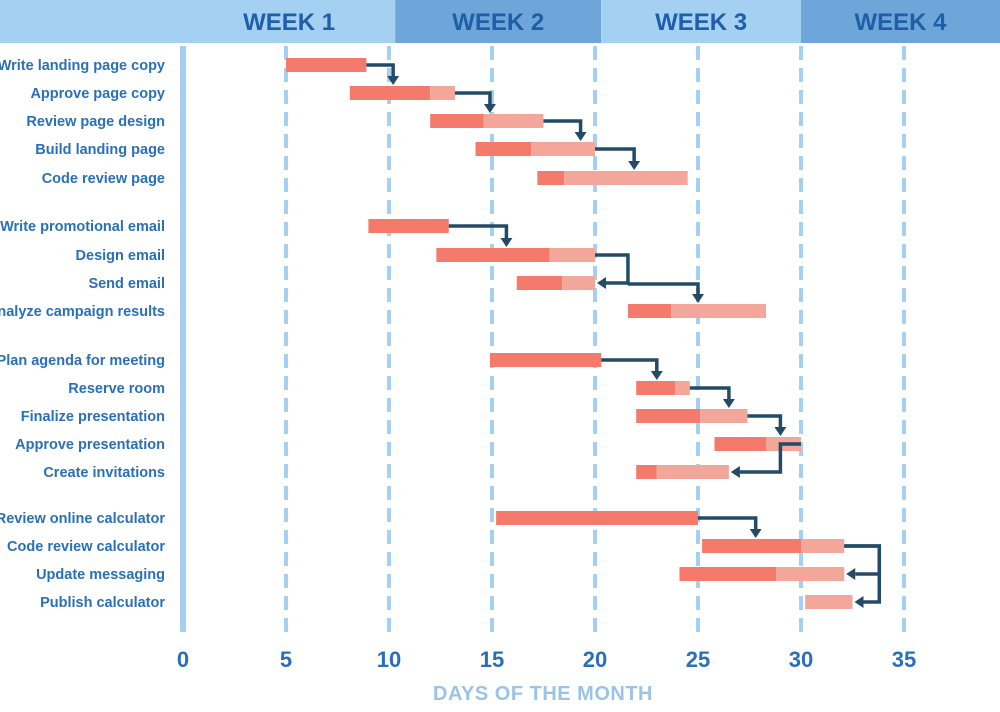 This screenshot has width=1000, height=712. I want to click on x-tick-label: 30, so click(801, 659).